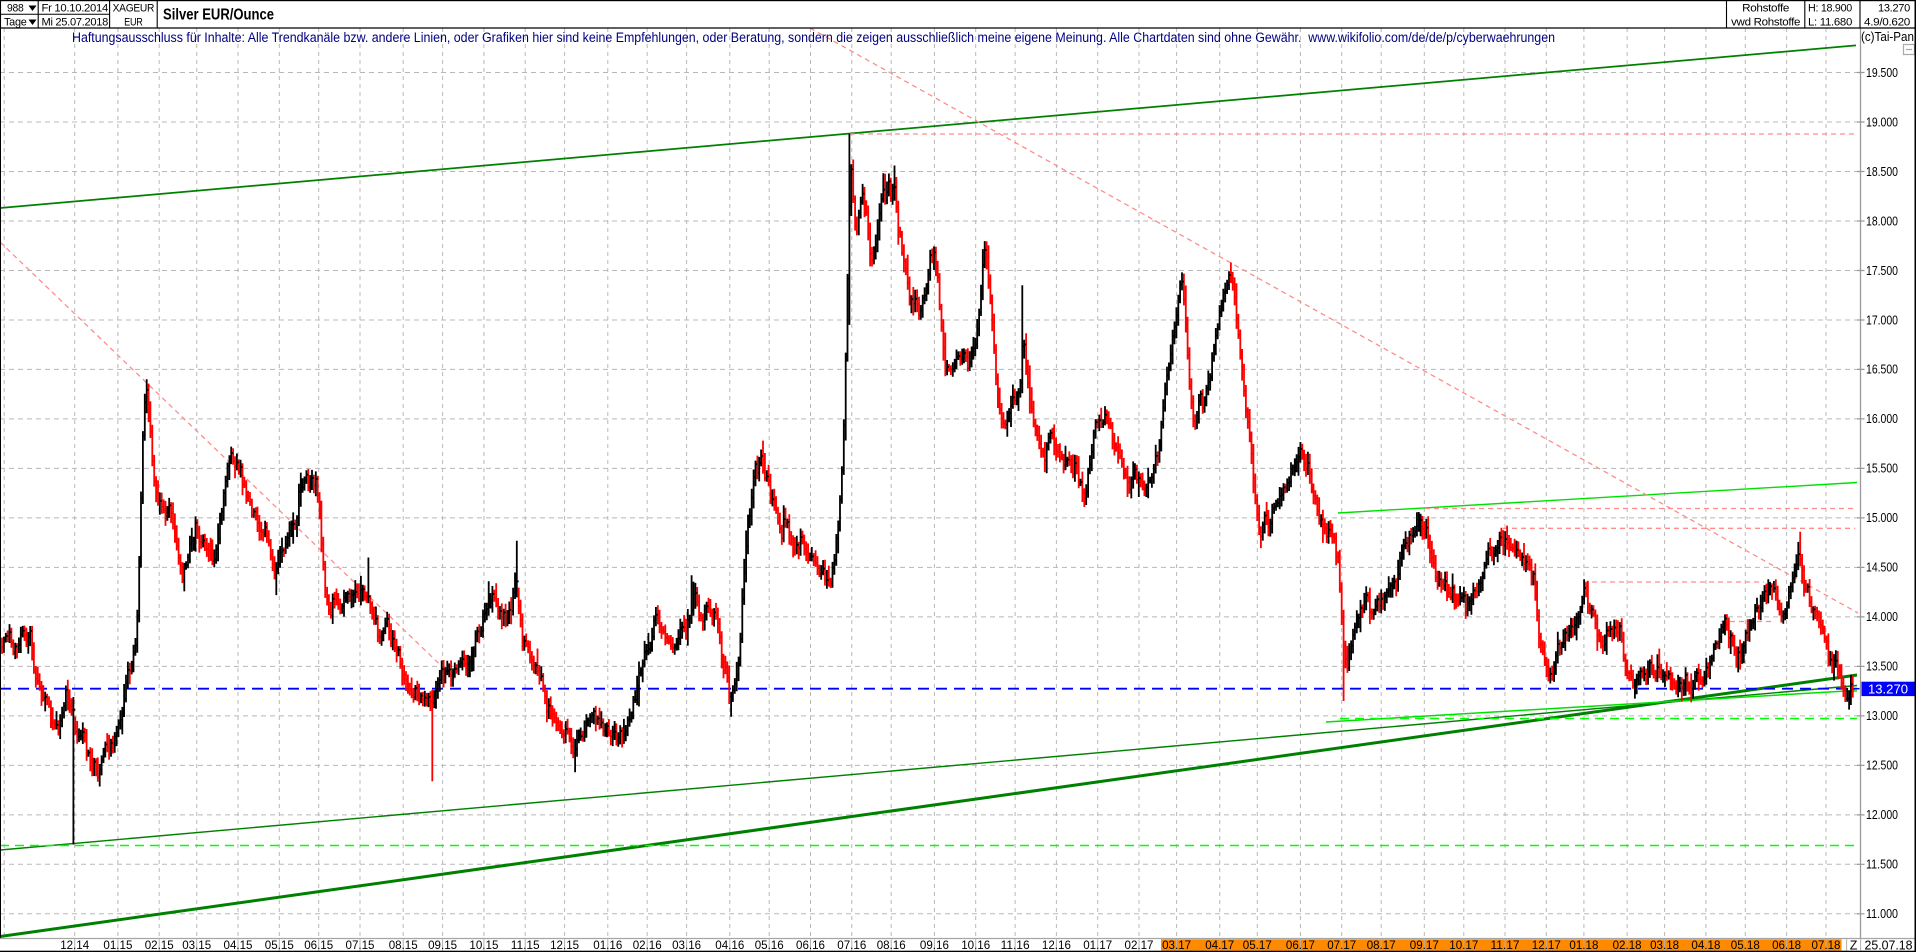 Image resolution: width=1916 pixels, height=952 pixels. I want to click on svg-text: H: 18.900, so click(1830, 8).